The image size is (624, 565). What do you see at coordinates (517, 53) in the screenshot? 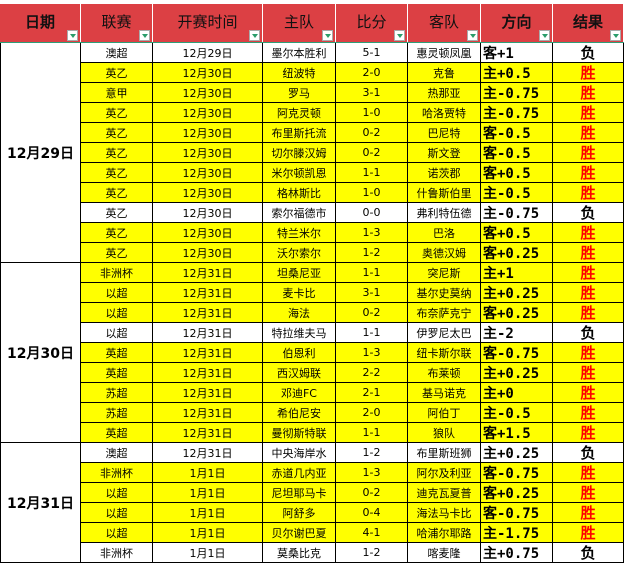
I see `direction-cell: 客+1` at bounding box center [517, 53].